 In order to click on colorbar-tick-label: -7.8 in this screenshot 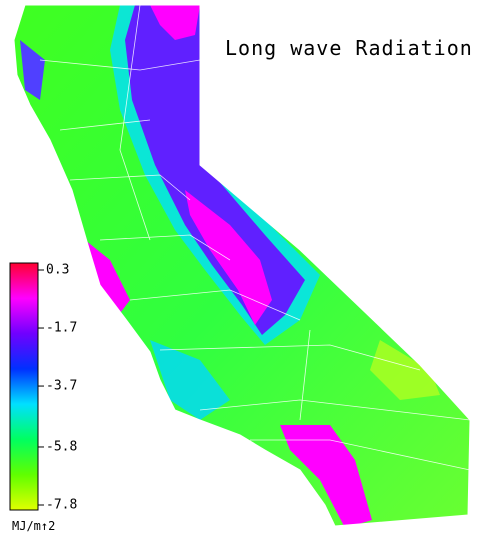, I will do `click(61, 505)`.